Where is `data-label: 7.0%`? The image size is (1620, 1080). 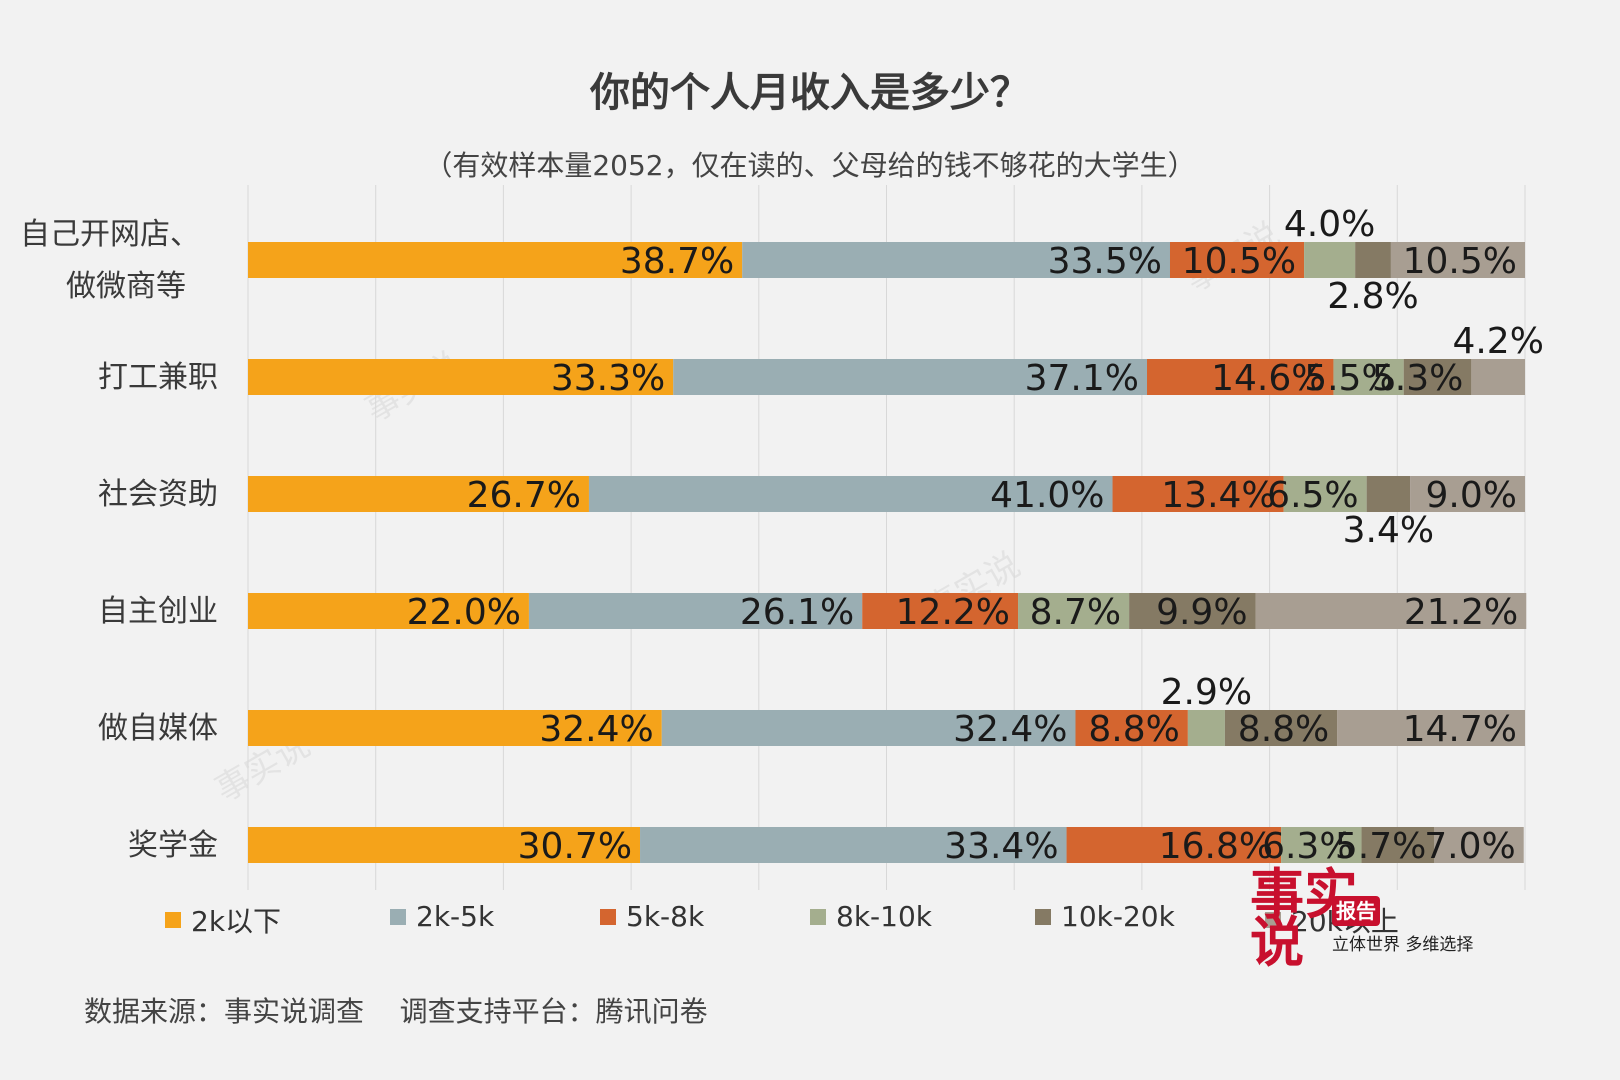 data-label: 7.0% is located at coordinates (1469, 846).